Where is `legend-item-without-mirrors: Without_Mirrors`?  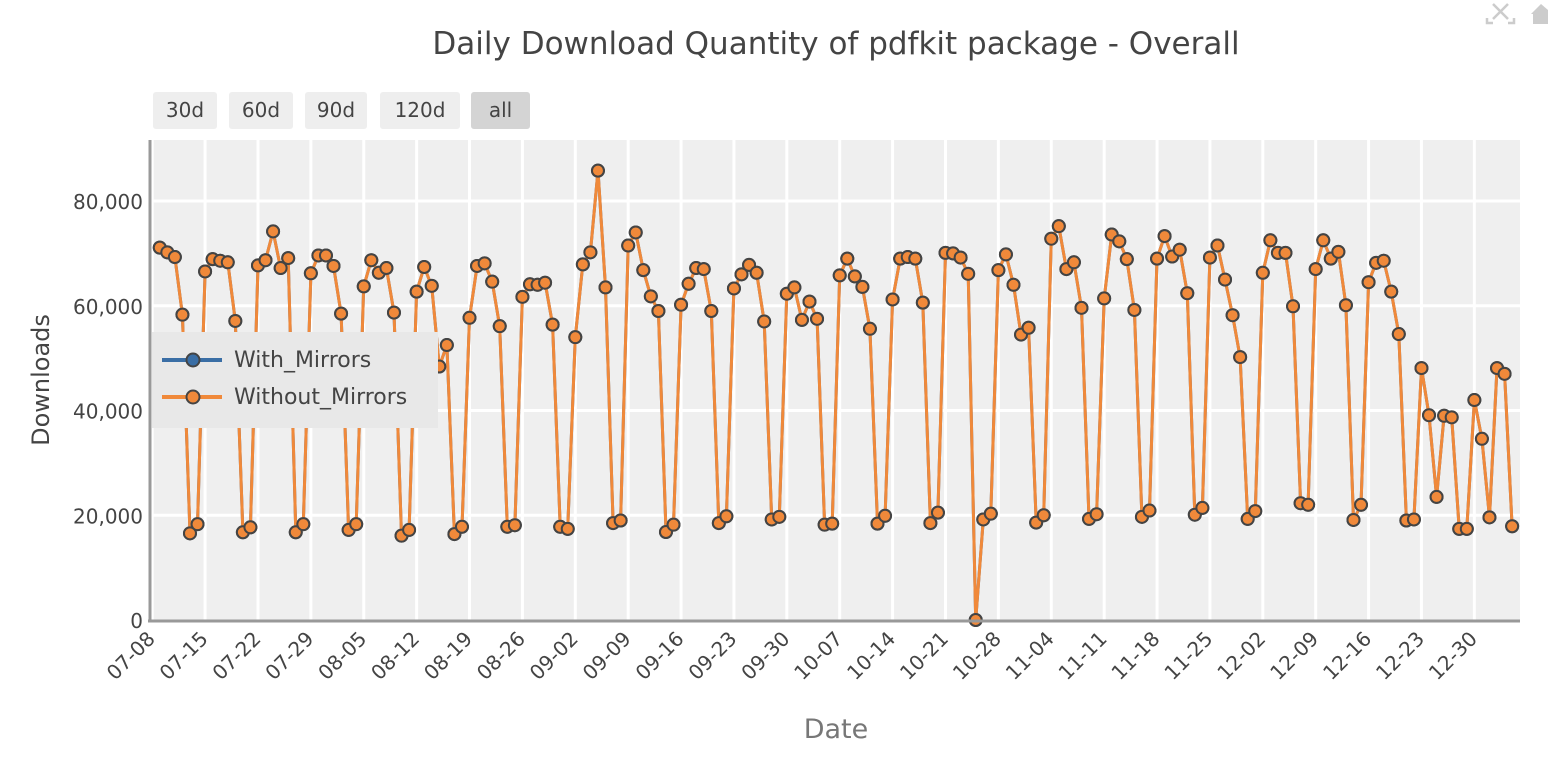
legend-item-without-mirrors: Without_Mirrors is located at coordinates (295, 399).